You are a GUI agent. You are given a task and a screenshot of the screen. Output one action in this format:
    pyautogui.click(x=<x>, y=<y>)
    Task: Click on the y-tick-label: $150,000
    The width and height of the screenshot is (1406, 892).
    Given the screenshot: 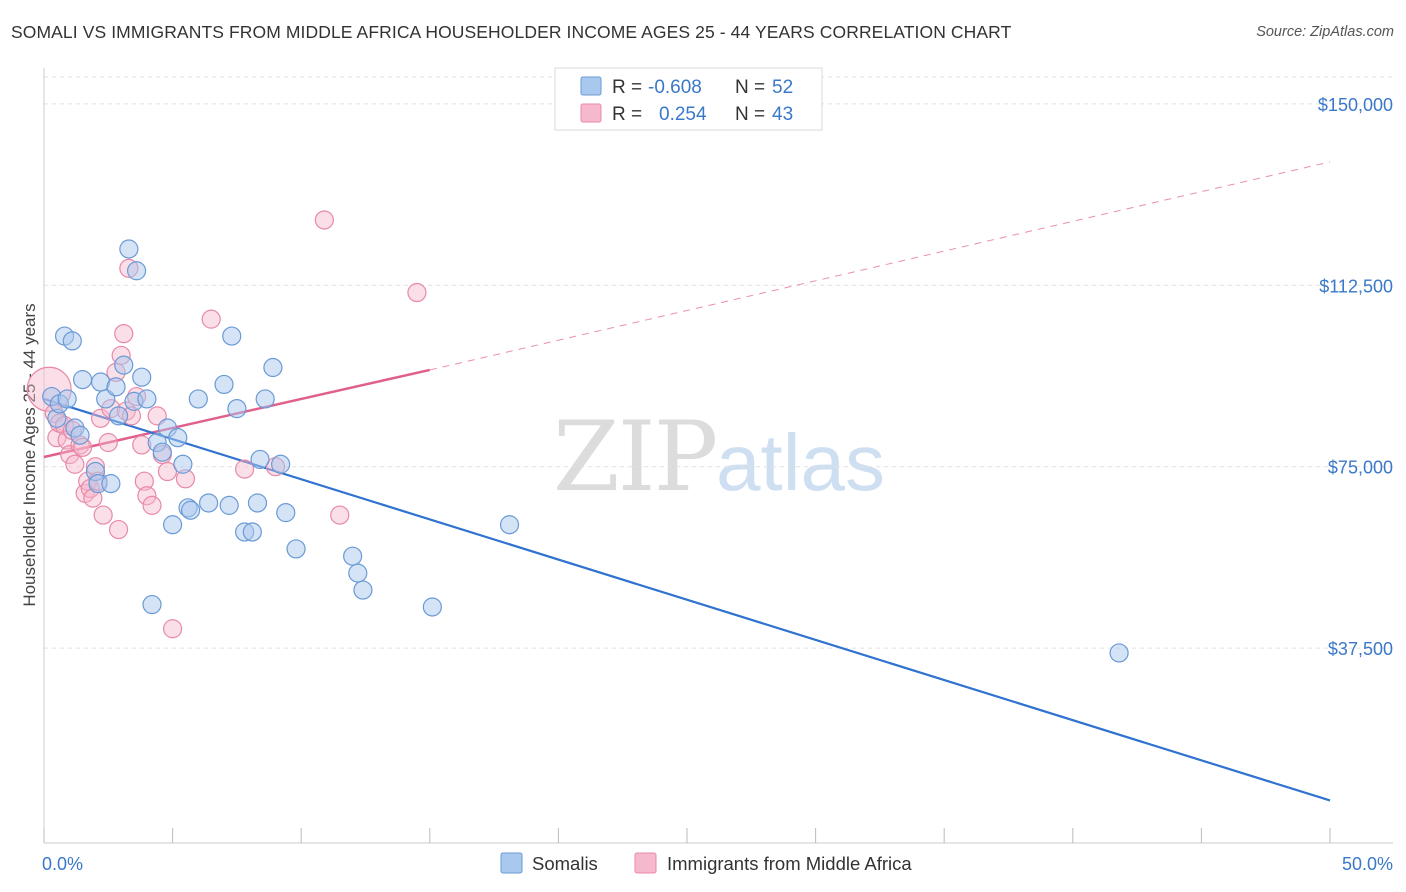 What is the action you would take?
    pyautogui.click(x=1355, y=105)
    